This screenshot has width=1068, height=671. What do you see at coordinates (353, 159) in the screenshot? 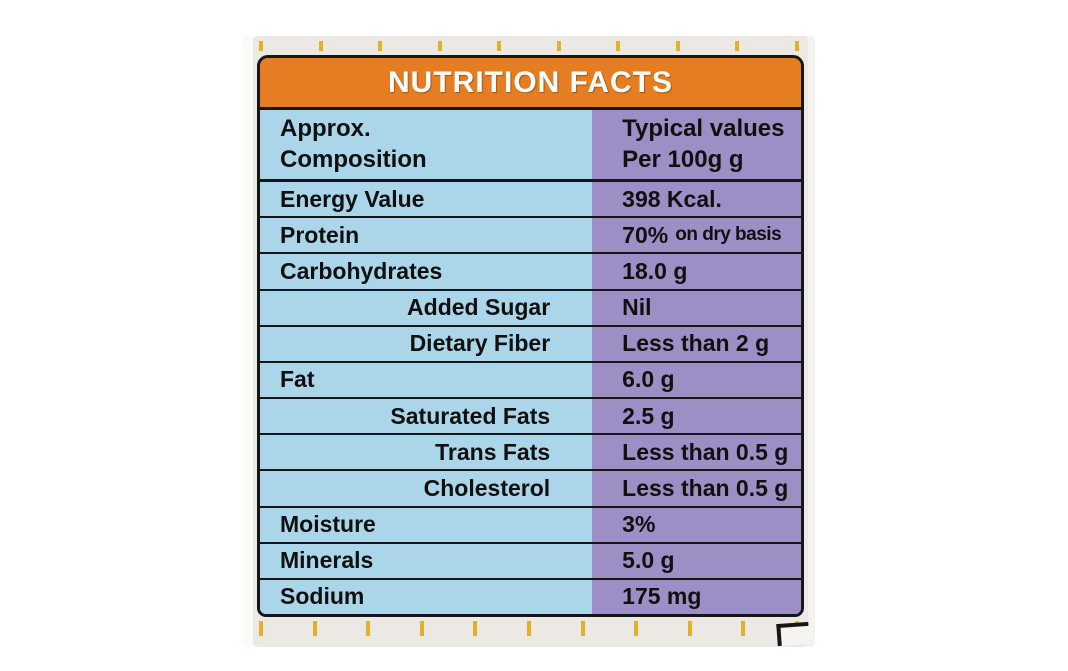
I see `header-composition-line2: Composition` at bounding box center [353, 159].